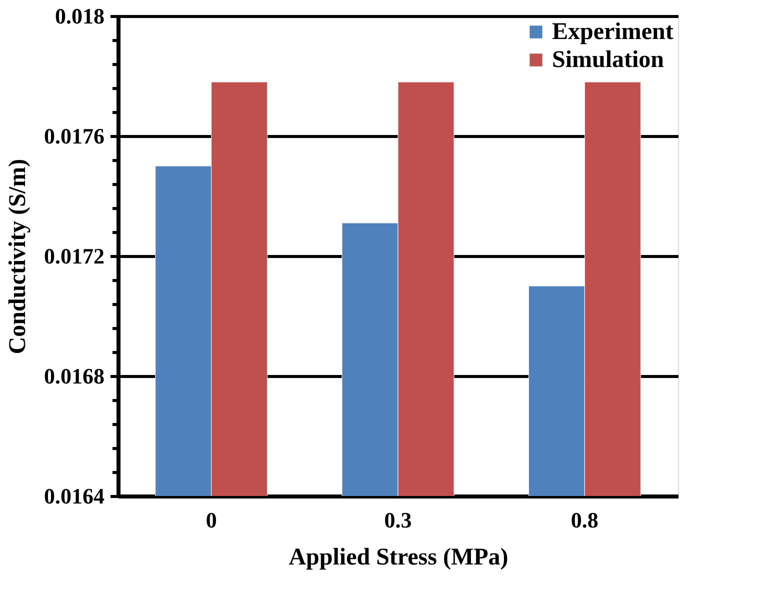 The image size is (763, 613). What do you see at coordinates (211, 520) in the screenshot?
I see `x-tick-label: 0` at bounding box center [211, 520].